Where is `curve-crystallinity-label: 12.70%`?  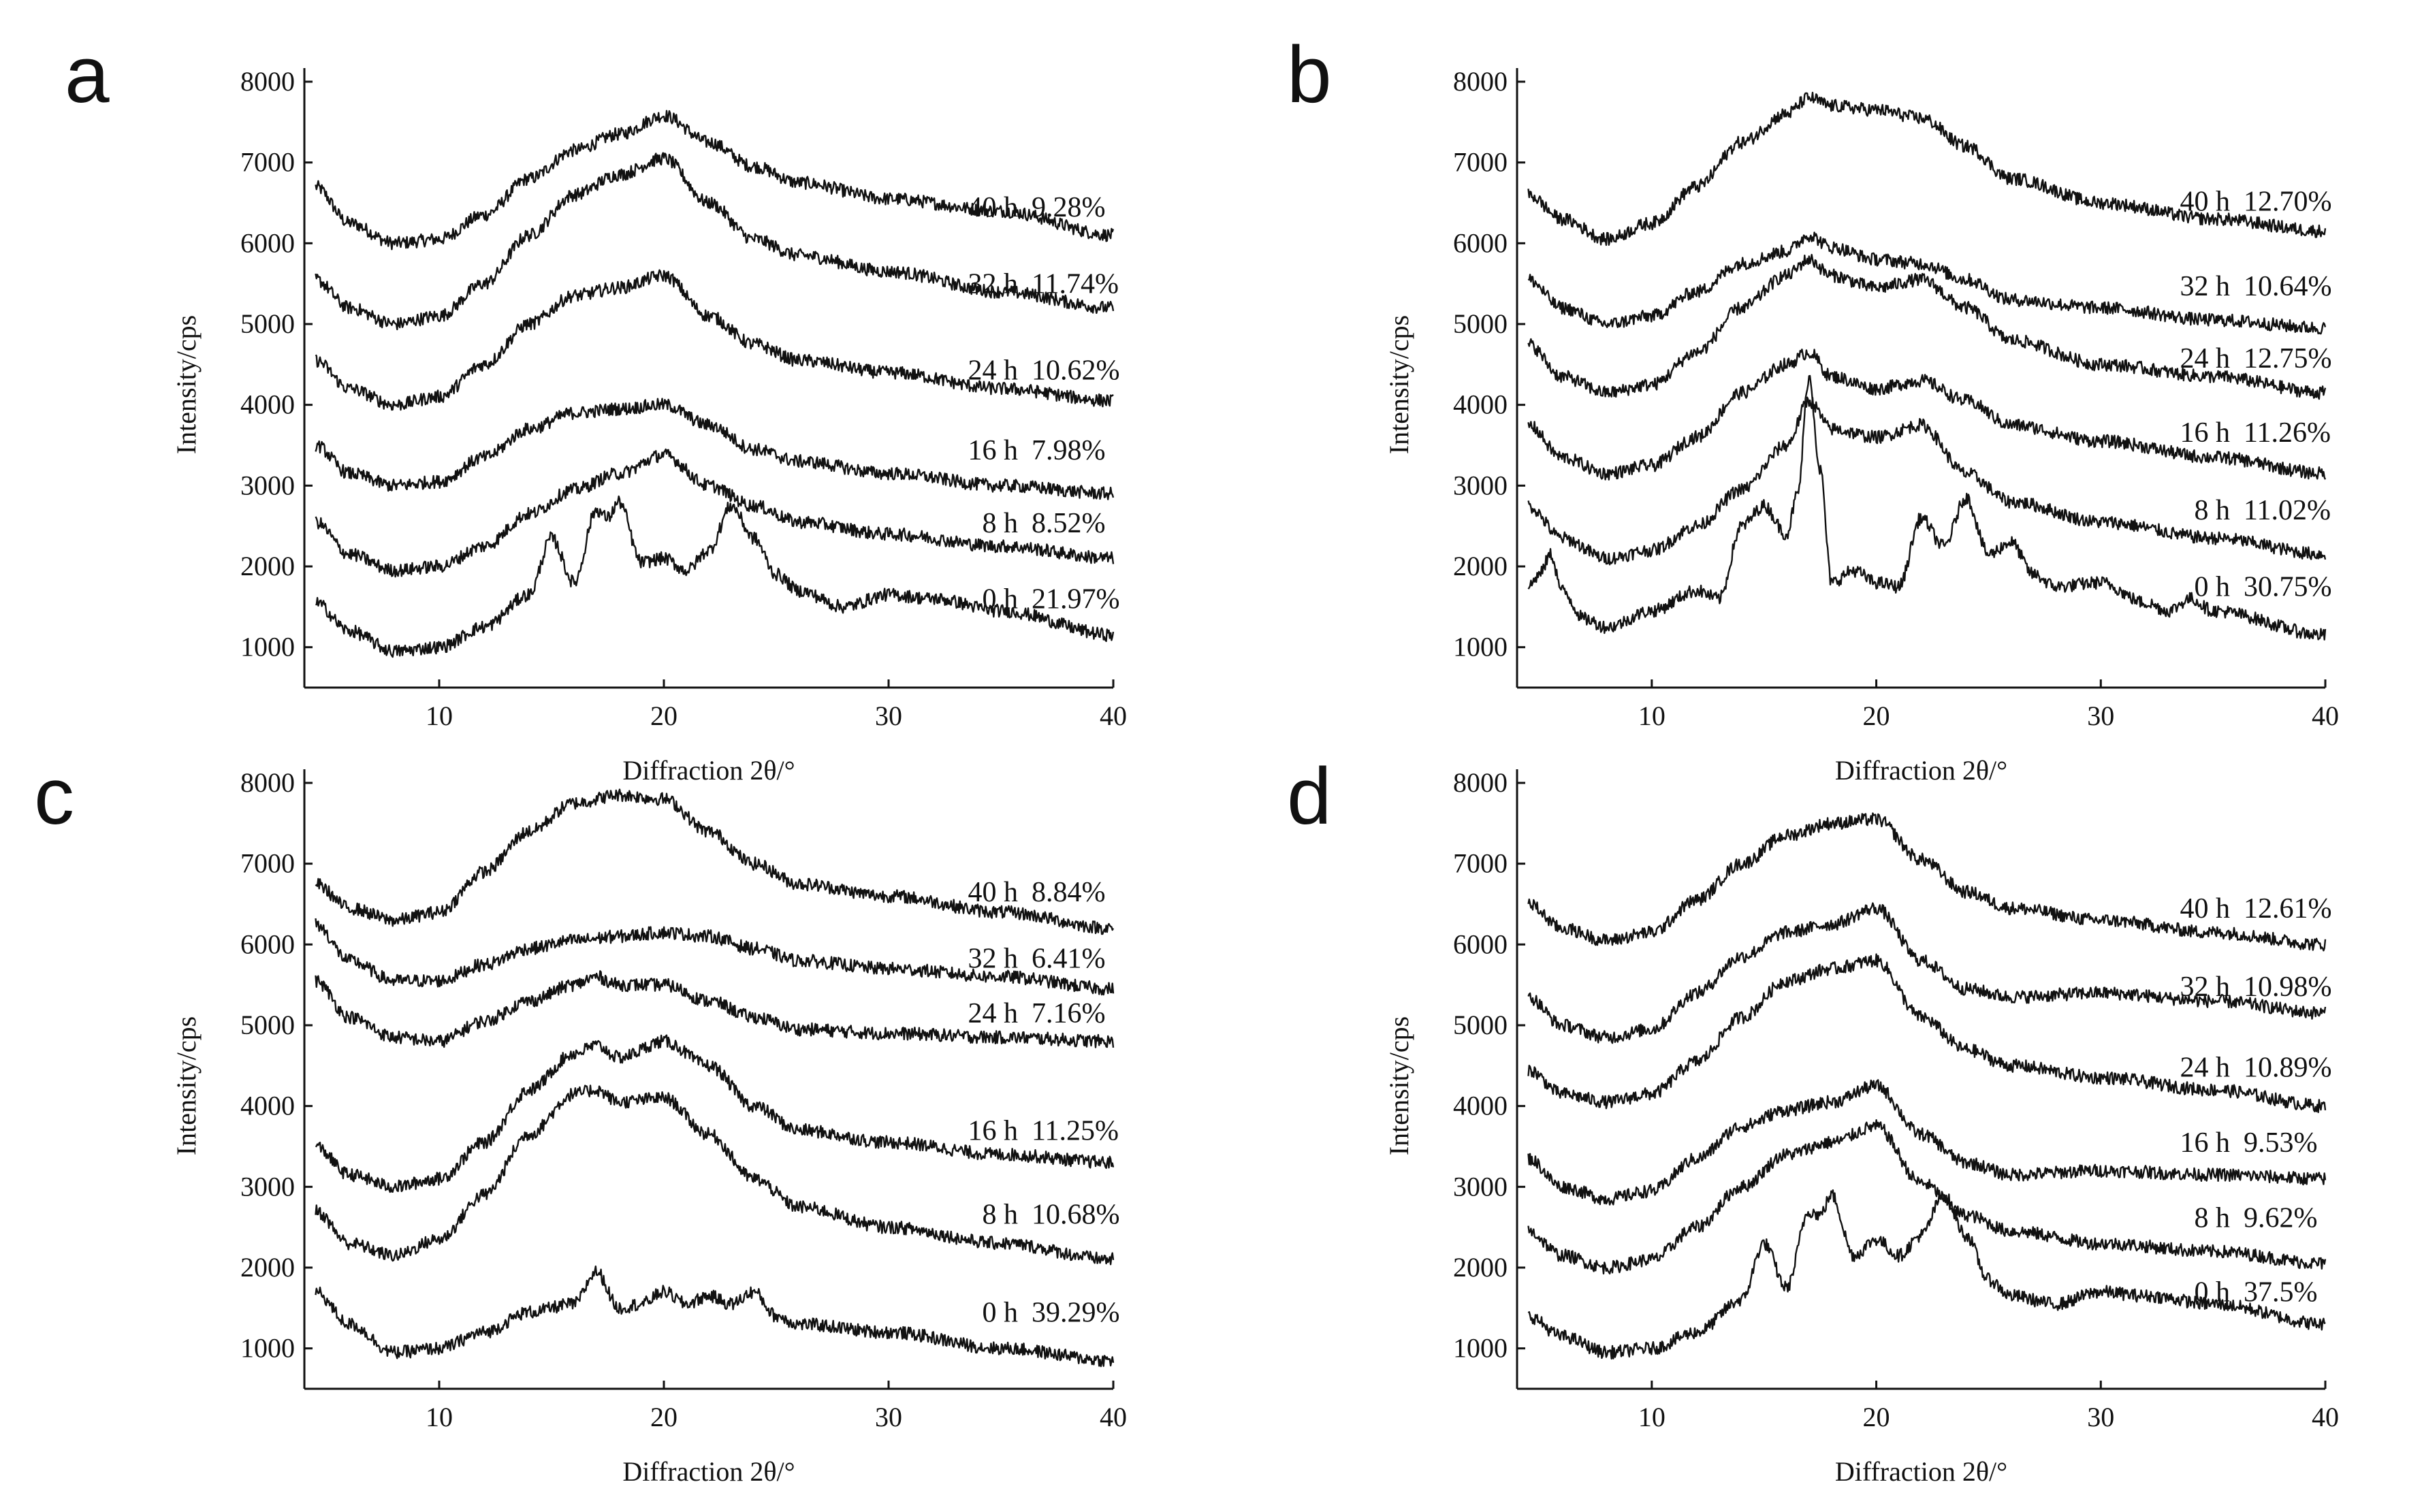 curve-crystallinity-label: 12.70% is located at coordinates (2288, 203).